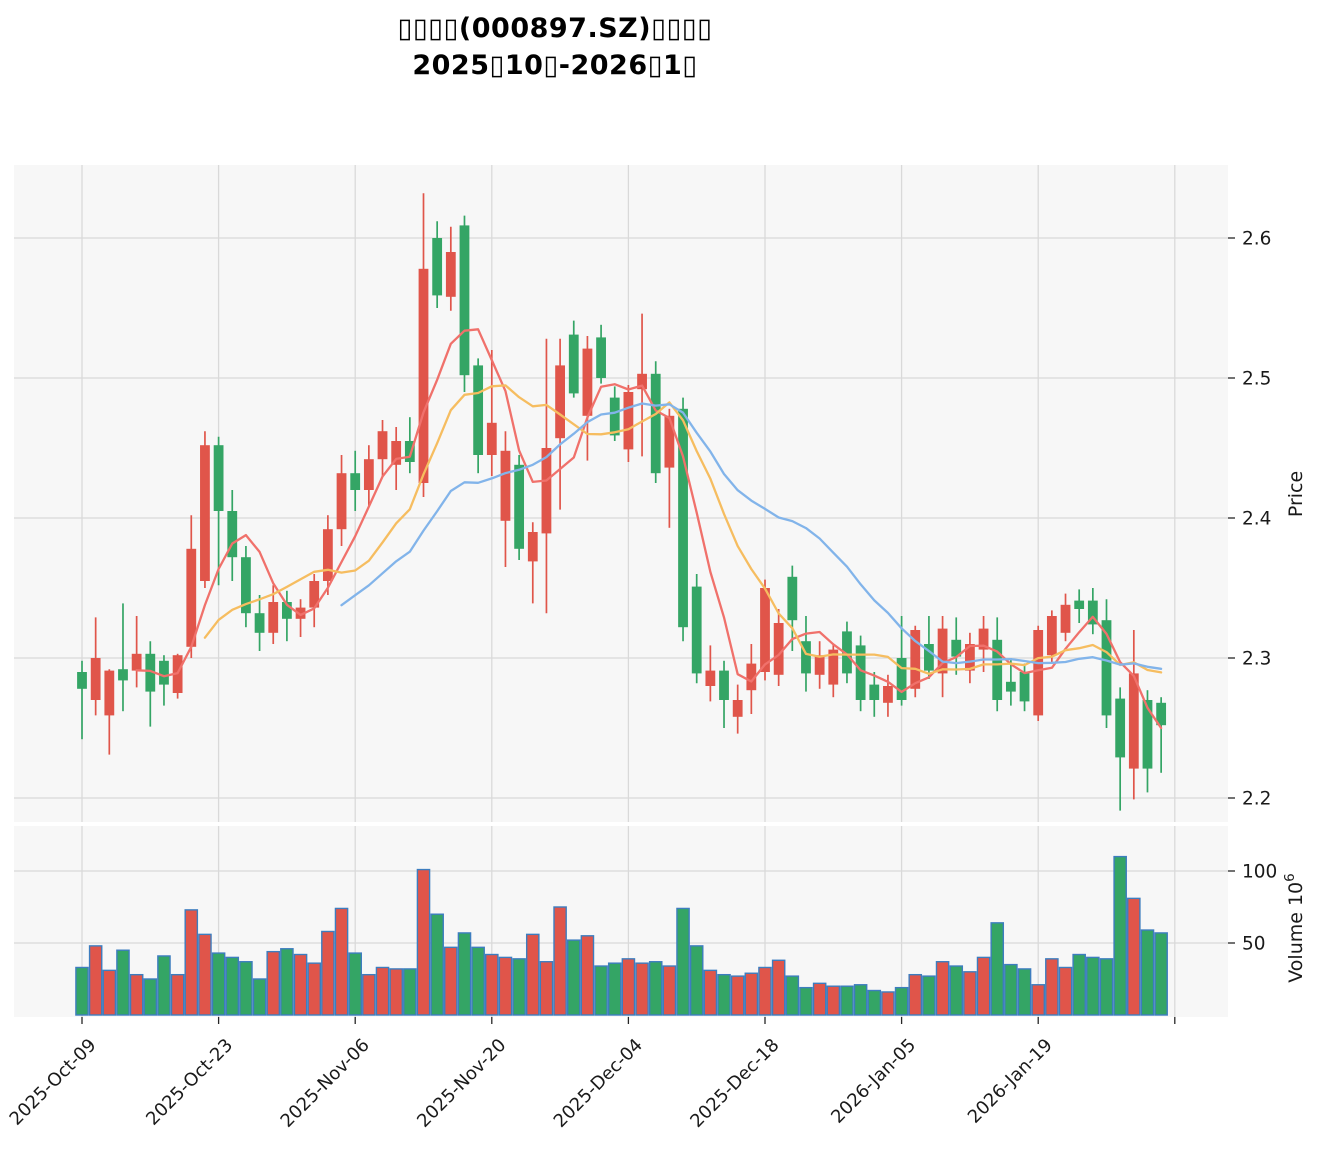 The height and width of the screenshot is (1151, 1327). What do you see at coordinates (873, 1081) in the screenshot?
I see `date-tick-label: 2026-Jan-05` at bounding box center [873, 1081].